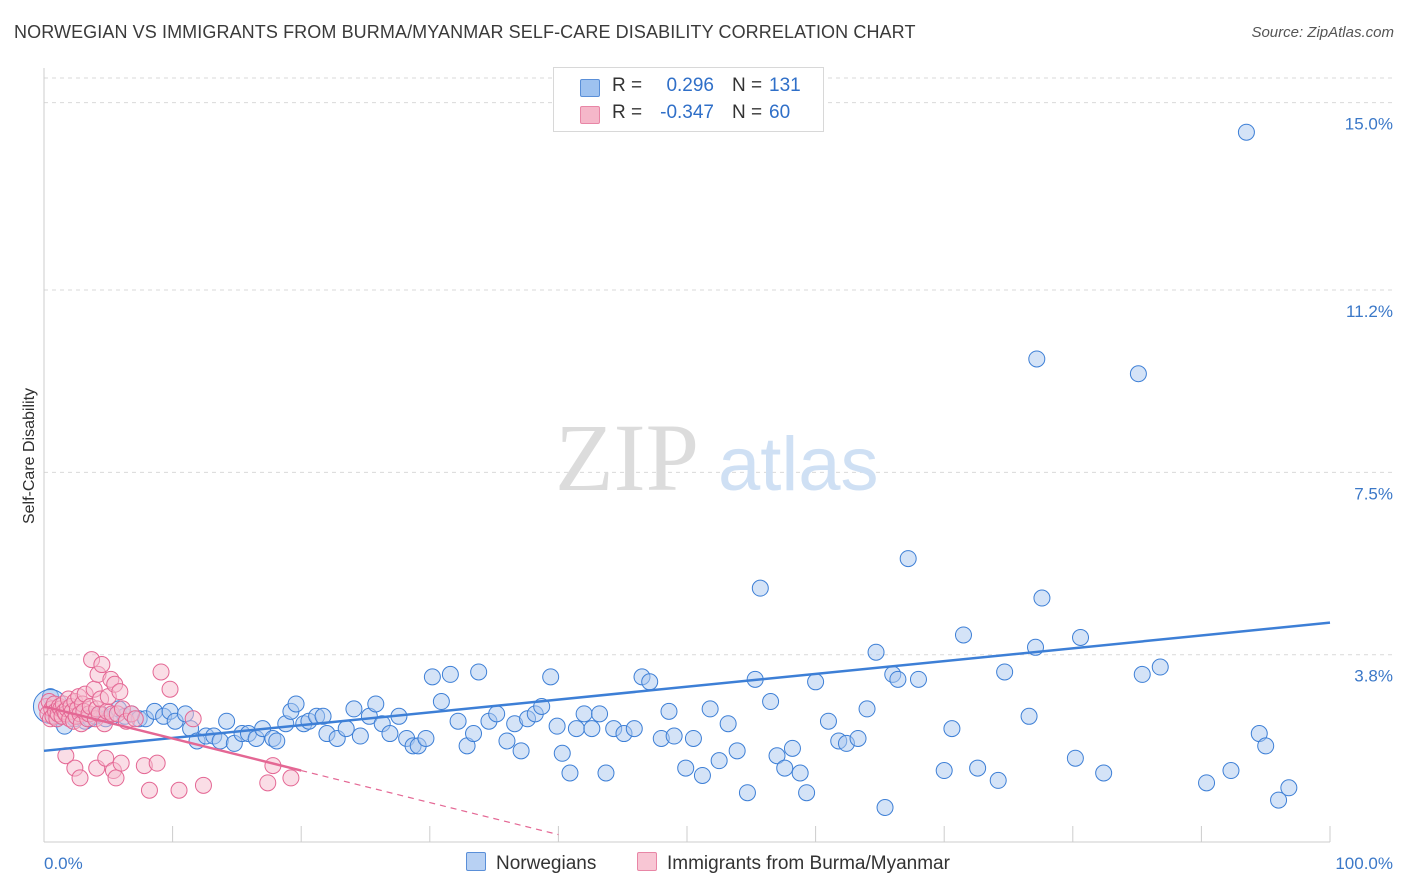  Describe the element at coordinates (1369, 311) in the screenshot. I see `y-tick-label: 11.2%` at that location.